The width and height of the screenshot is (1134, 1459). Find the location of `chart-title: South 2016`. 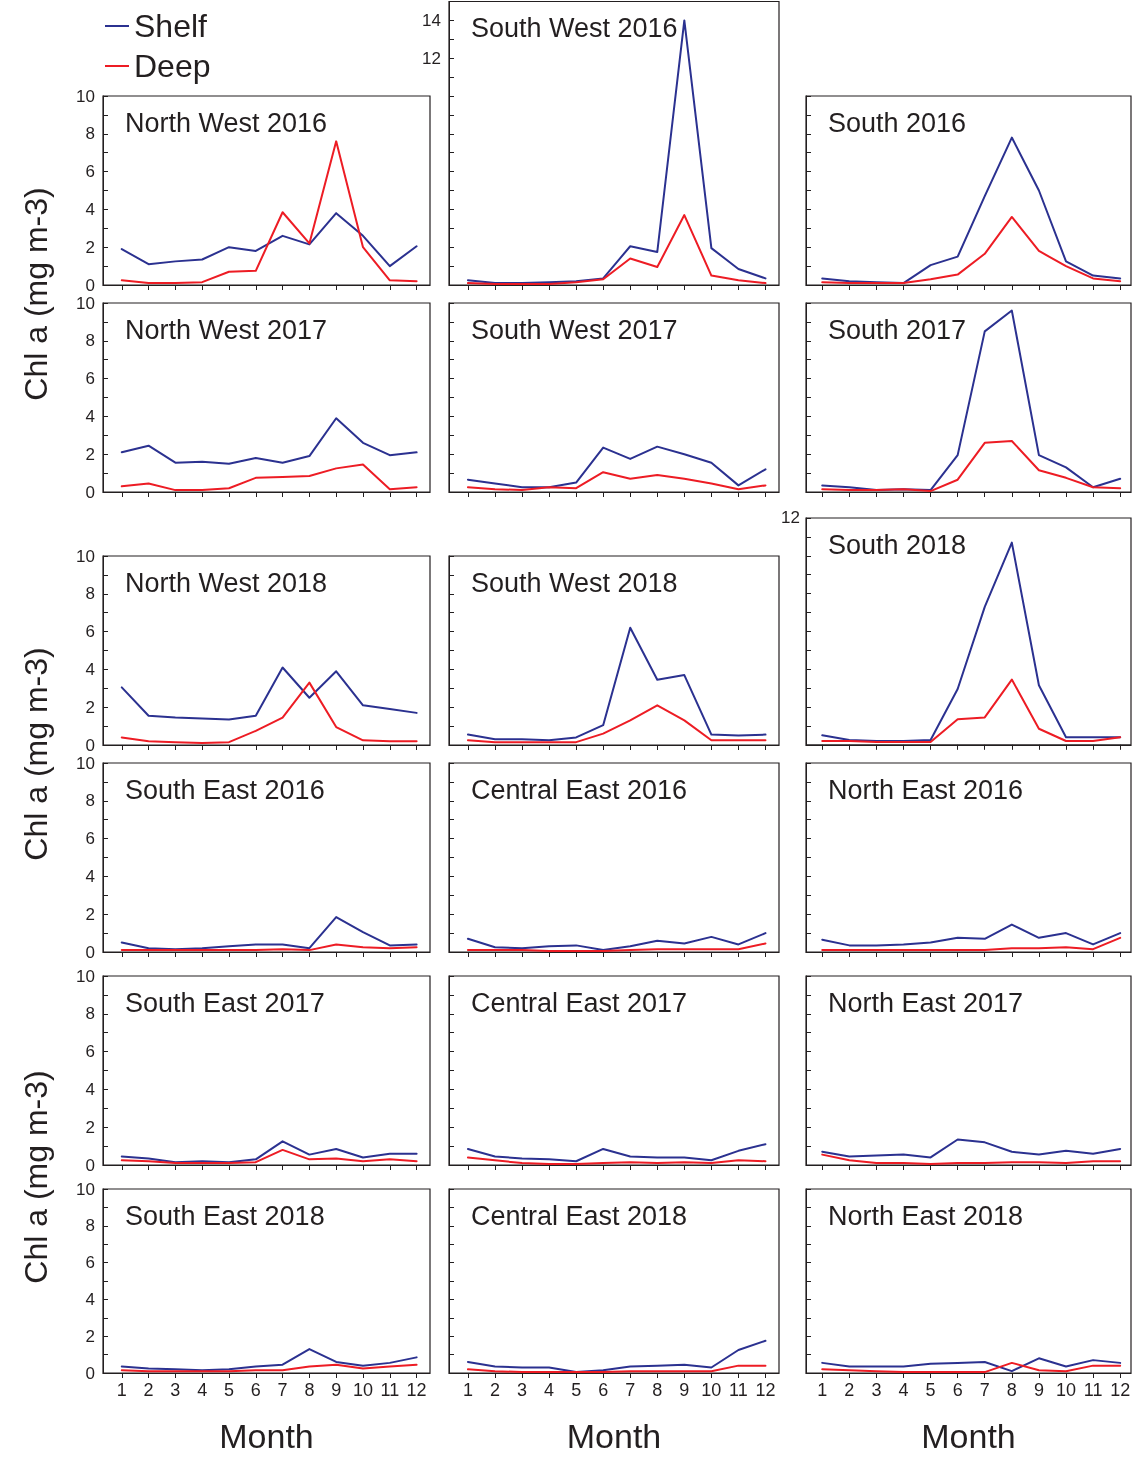

chart-title: South 2016 is located at coordinates (897, 122).